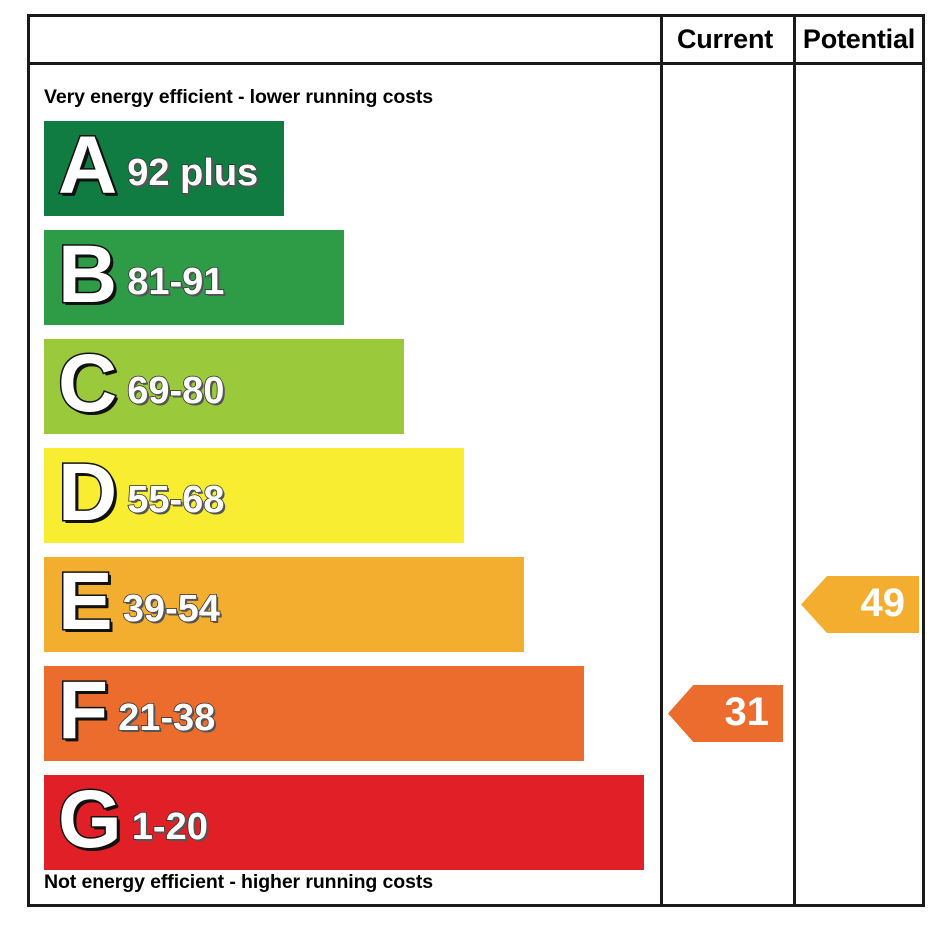 The height and width of the screenshot is (926, 946). What do you see at coordinates (170, 827) in the screenshot?
I see `band-range-g: 1-20` at bounding box center [170, 827].